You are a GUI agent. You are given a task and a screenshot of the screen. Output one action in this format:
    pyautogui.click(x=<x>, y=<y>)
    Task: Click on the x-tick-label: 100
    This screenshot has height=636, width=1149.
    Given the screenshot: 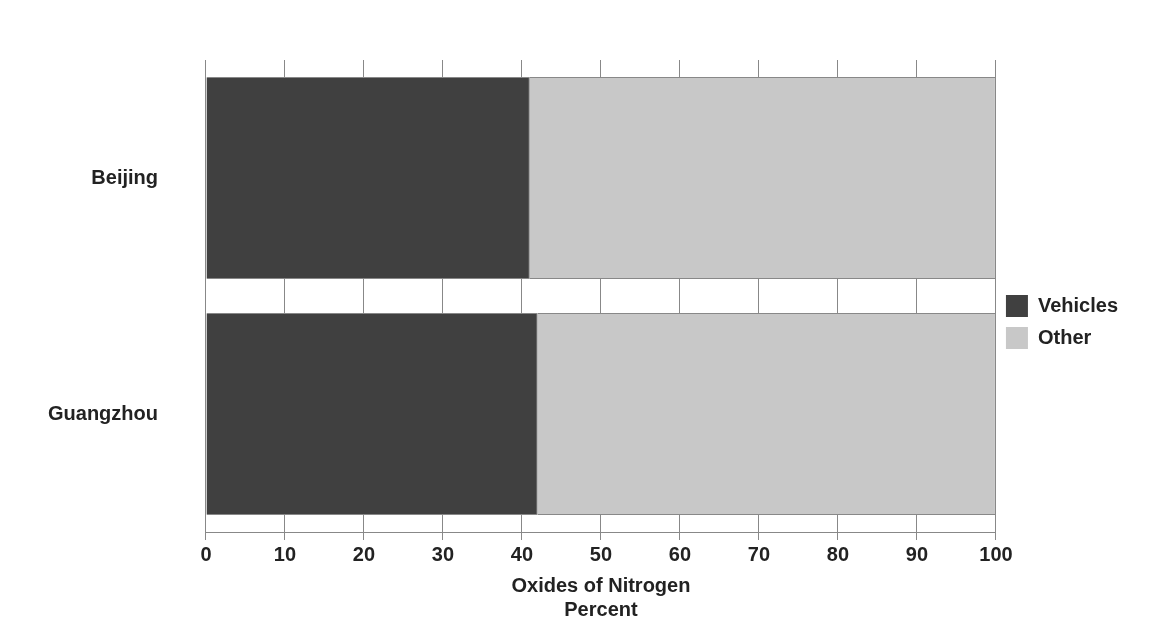 What is the action you would take?
    pyautogui.click(x=996, y=553)
    